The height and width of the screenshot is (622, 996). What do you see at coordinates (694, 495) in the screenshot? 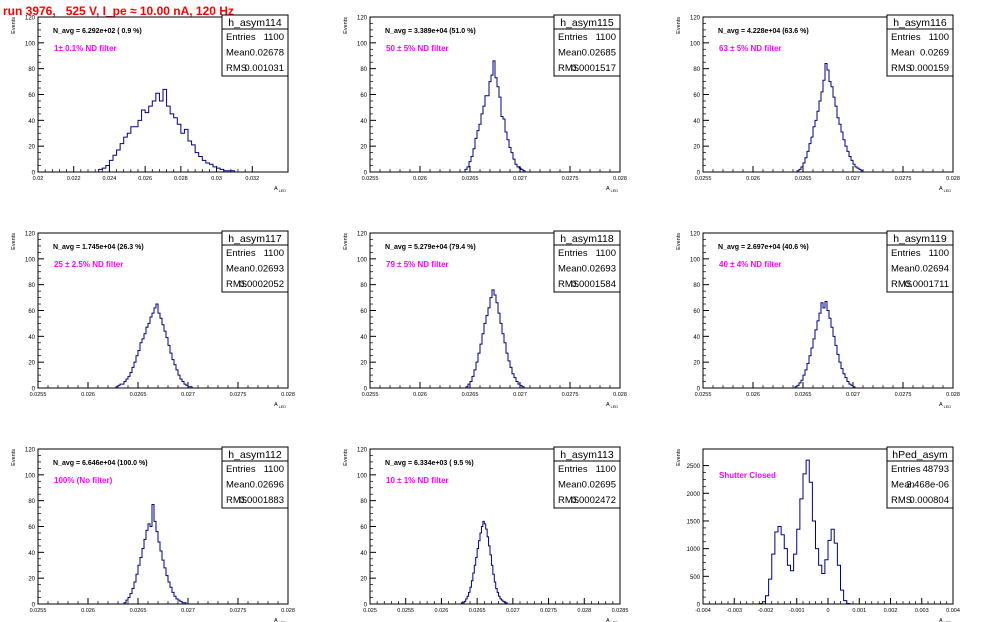
I see `y-tick-label: 2000` at bounding box center [694, 495].